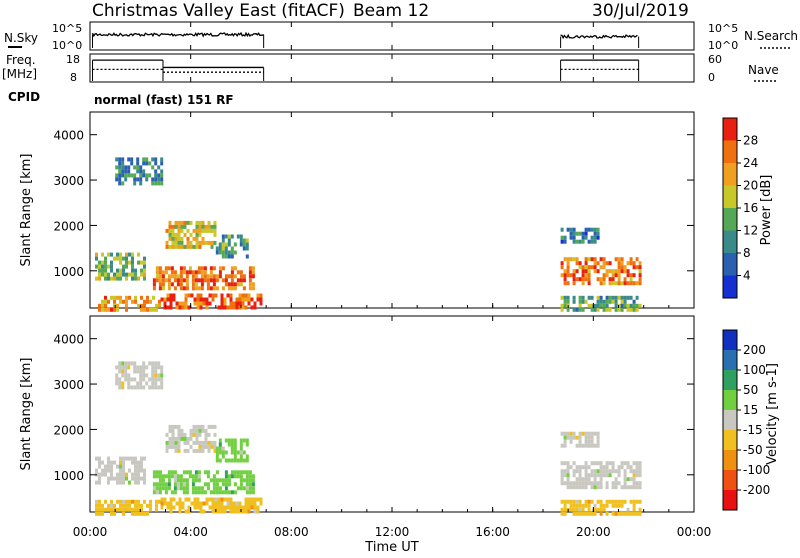 This screenshot has width=800, height=558. Describe the element at coordinates (730, 440) in the screenshot. I see `colorbar-swatch` at that location.